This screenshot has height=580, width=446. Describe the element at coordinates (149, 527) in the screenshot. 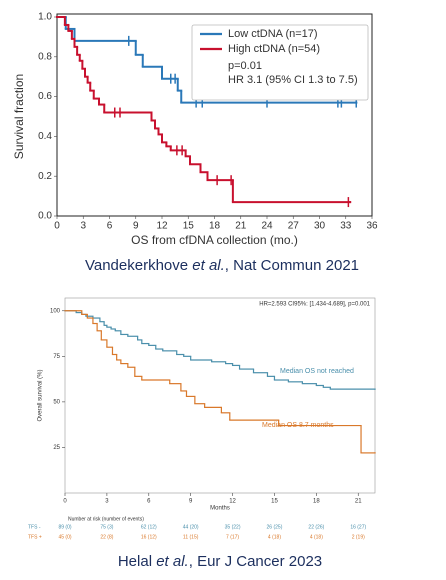

I see `risk-count: 62 (12)` at that location.